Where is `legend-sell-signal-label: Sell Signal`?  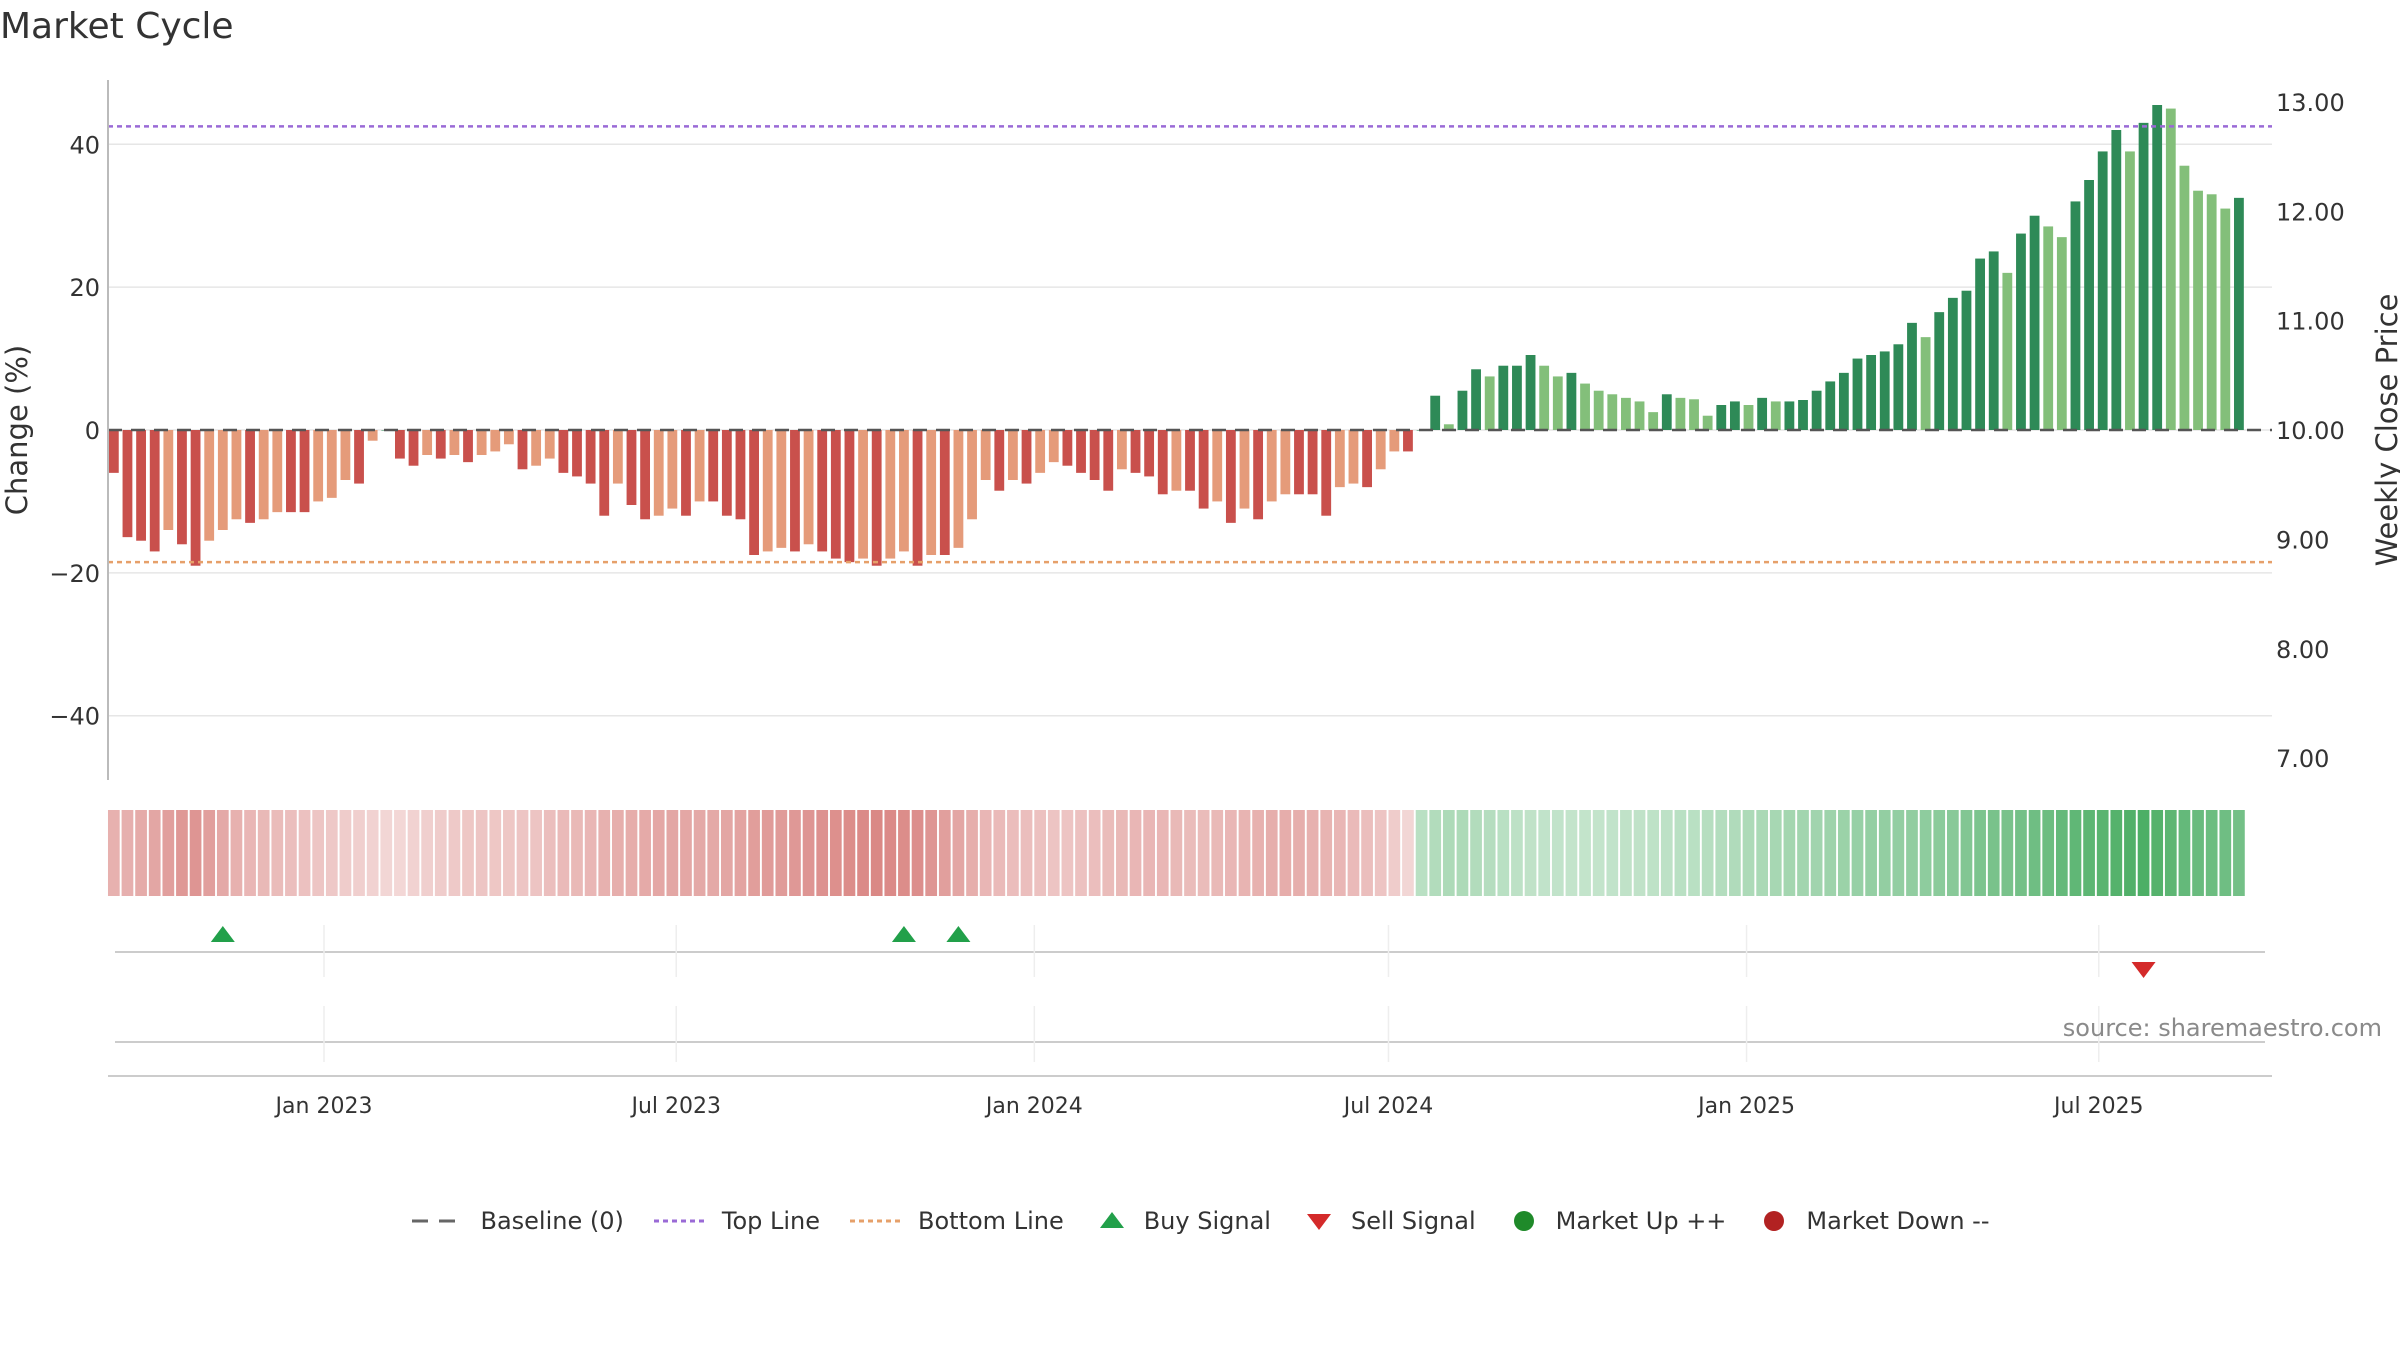 legend-sell-signal-label: Sell Signal is located at coordinates (1413, 1221).